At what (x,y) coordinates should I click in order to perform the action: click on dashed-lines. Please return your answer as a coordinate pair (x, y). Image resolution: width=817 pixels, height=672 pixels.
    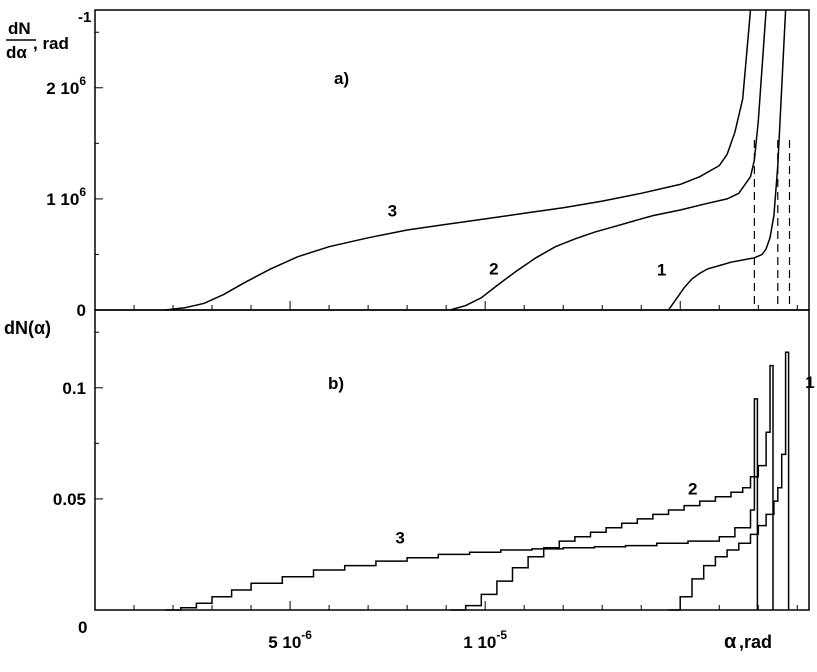
    Looking at the image, I should click on (772, 225).